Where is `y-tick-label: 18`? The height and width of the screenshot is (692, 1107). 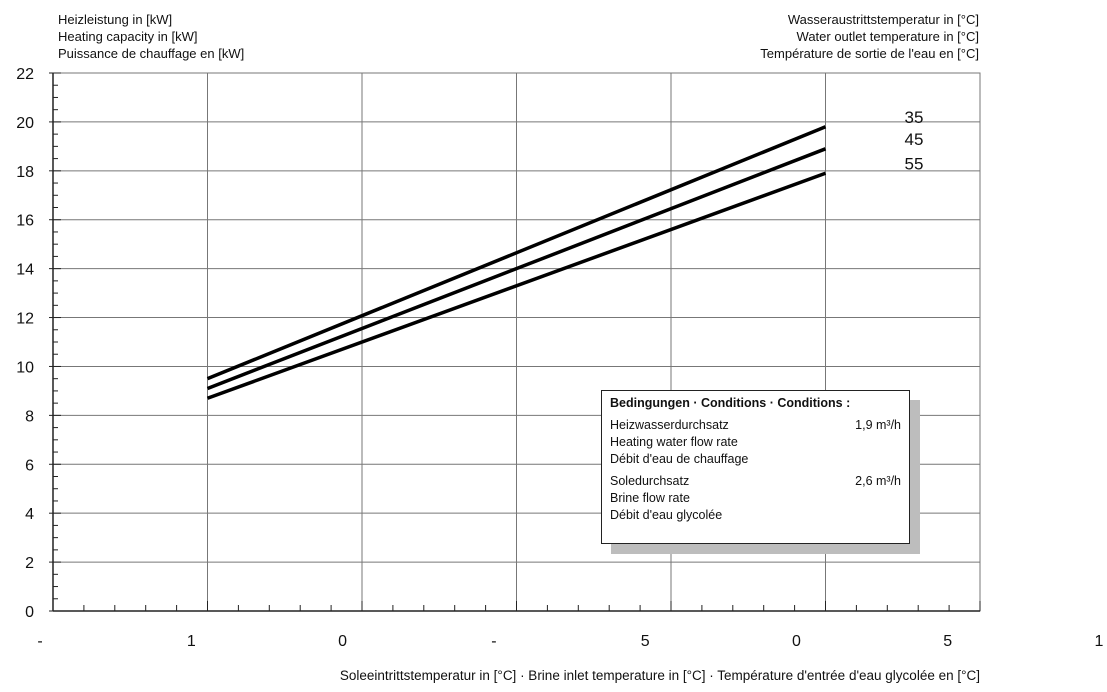 y-tick-label: 18 is located at coordinates (25, 172).